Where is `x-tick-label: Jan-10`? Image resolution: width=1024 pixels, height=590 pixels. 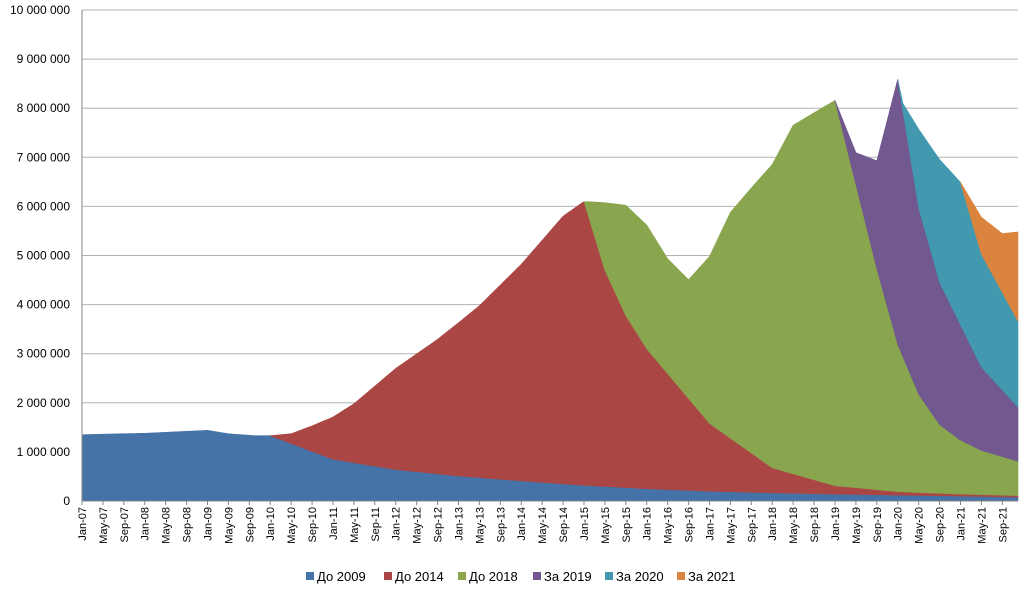 x-tick-label: Jan-10 is located at coordinates (271, 524).